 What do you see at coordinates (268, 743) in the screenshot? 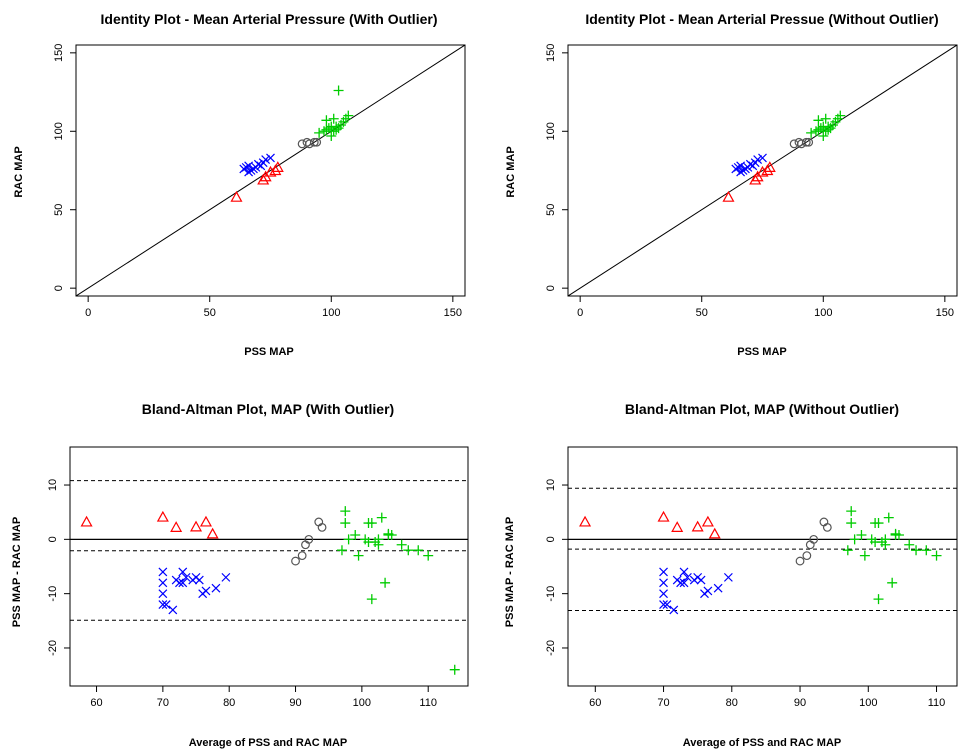
I see `x-axis-label: Average of PSS and RAC MAP` at bounding box center [268, 743].